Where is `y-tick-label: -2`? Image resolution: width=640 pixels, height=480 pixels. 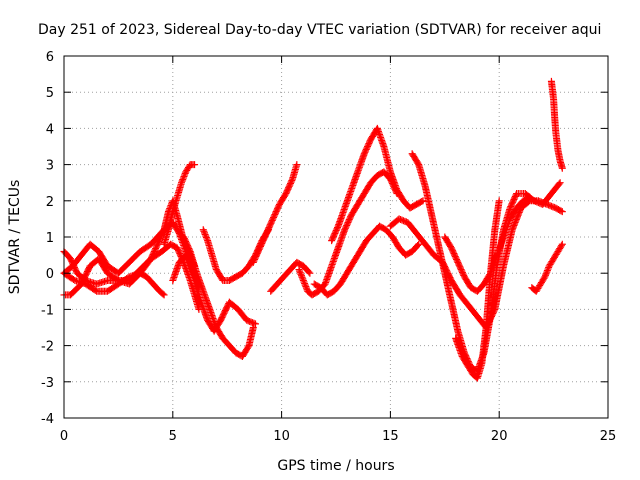
y-tick-label: -2 is located at coordinates (47, 347).